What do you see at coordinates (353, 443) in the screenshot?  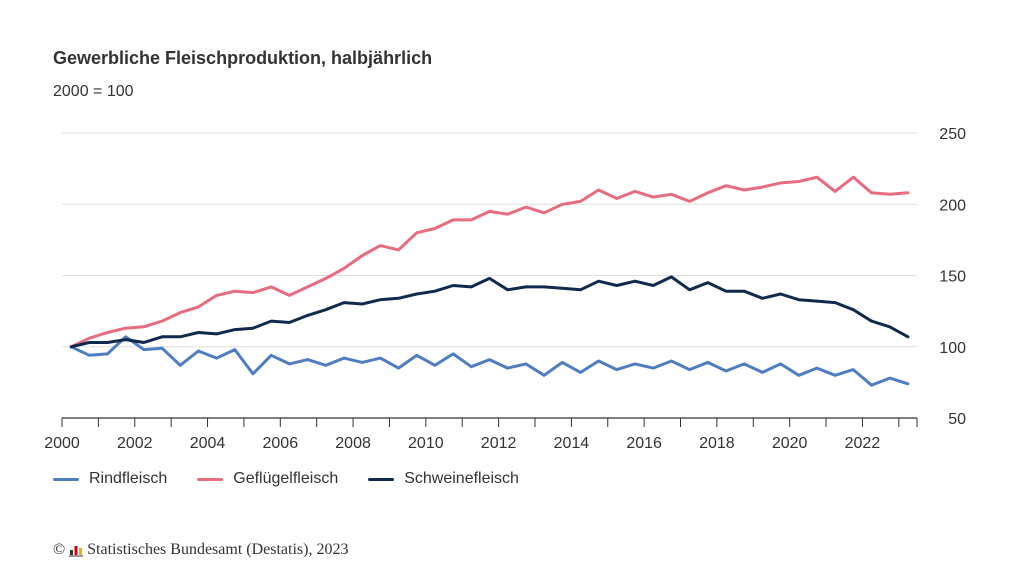 I see `x-tick-label-2008: 2008` at bounding box center [353, 443].